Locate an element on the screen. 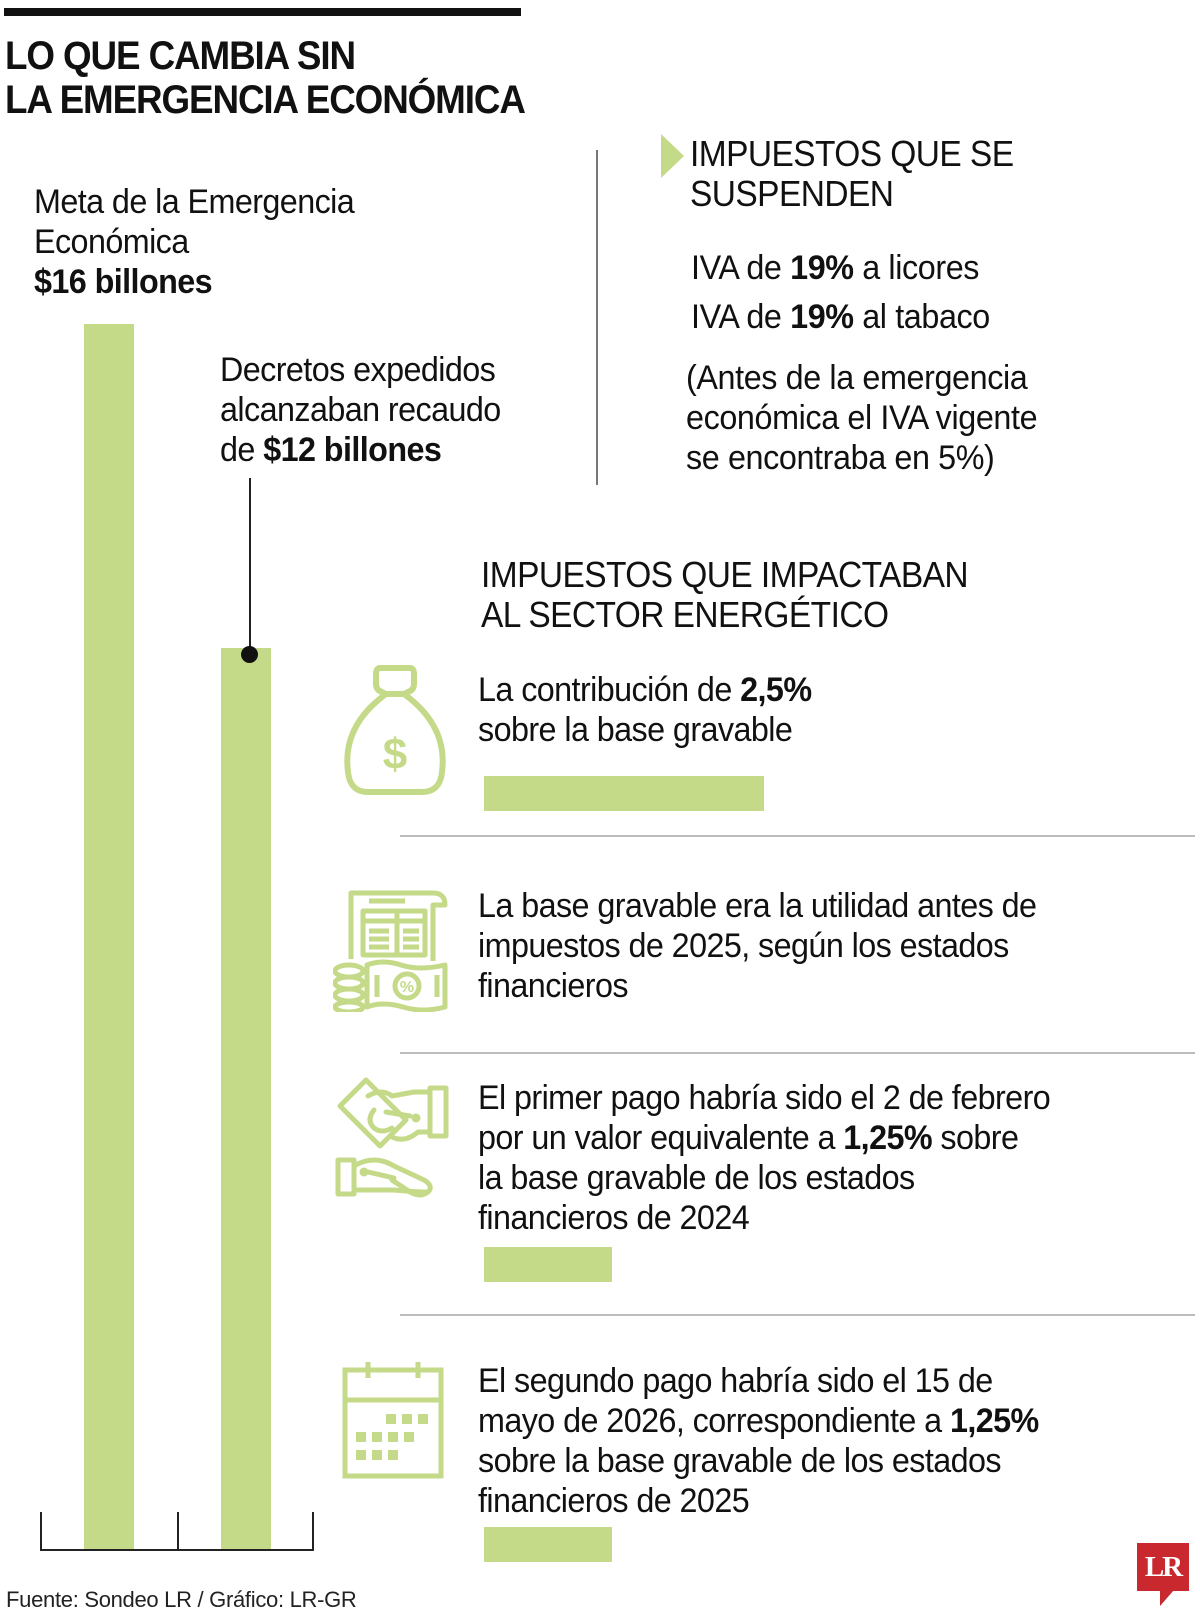 The width and height of the screenshot is (1200, 1619). row-text: El segundo pago habría sido el 15 de is located at coordinates (735, 1381).